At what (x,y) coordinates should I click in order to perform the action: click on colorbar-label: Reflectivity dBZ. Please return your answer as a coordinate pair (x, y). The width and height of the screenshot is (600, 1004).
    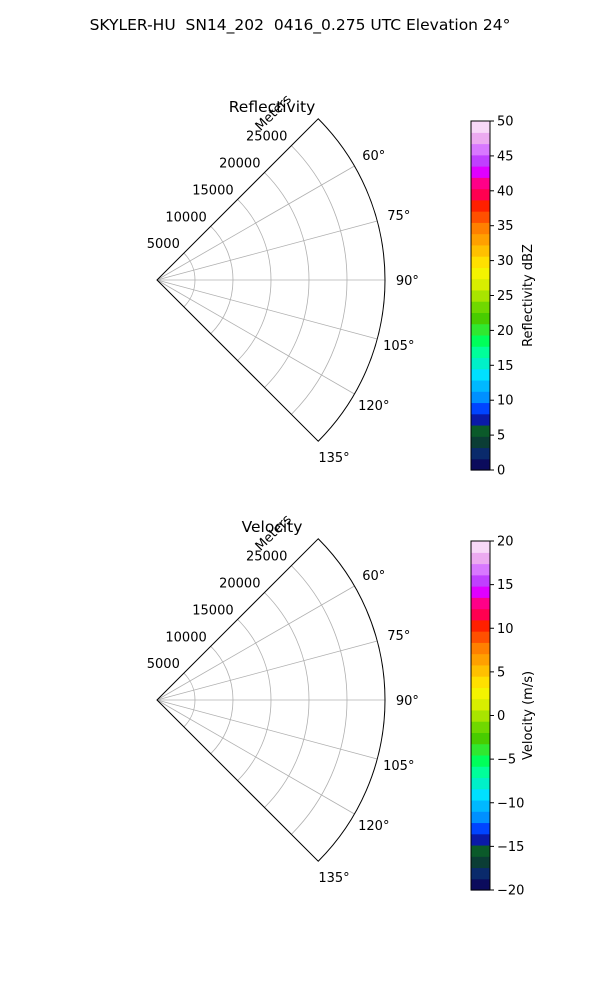
    Looking at the image, I should click on (528, 295).